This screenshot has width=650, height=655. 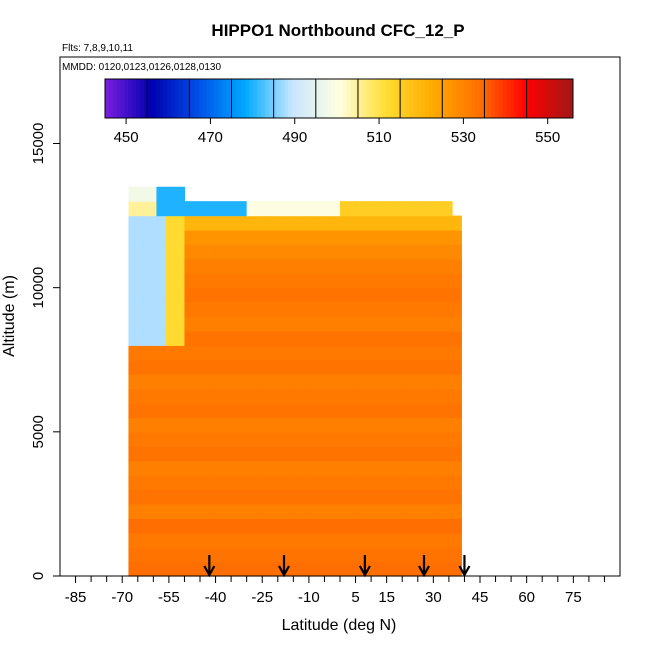 What do you see at coordinates (45, 351) in the screenshot?
I see `y-axis: 0 5000 10000 15000` at bounding box center [45, 351].